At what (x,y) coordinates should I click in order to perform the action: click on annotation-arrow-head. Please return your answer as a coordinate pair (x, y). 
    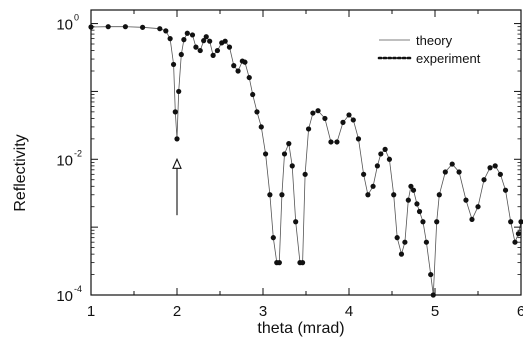
    Looking at the image, I should click on (177, 163).